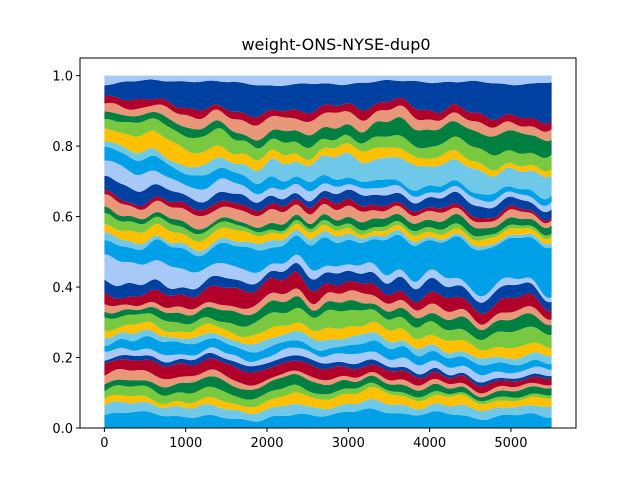  I want to click on x-axis: 0 1000 2000 3000 4000 5000, so click(313, 439).